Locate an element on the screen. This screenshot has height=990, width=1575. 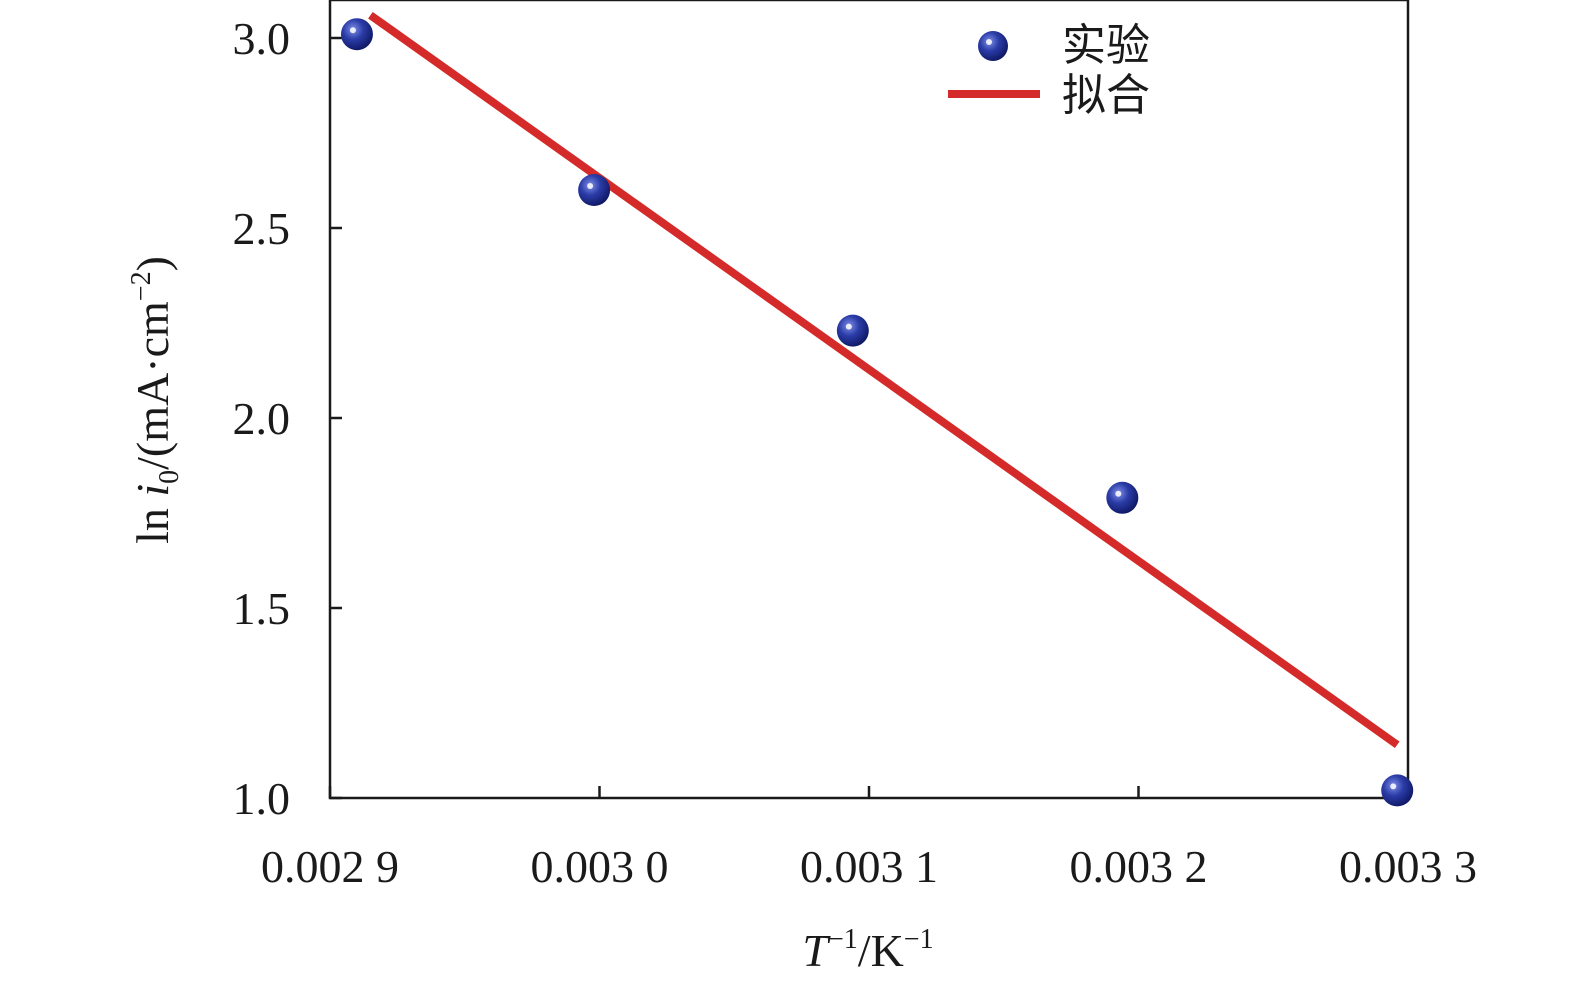
legend: 实验 拟合 is located at coordinates (1049, 70).